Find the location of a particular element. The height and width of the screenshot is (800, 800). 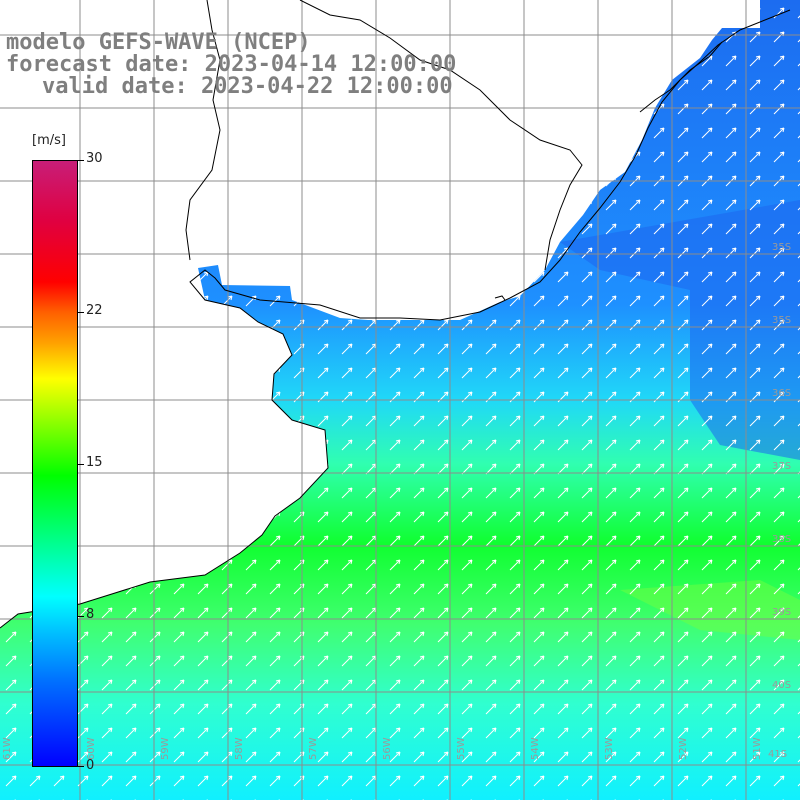

lat-label: 40S is located at coordinates (781, 685).